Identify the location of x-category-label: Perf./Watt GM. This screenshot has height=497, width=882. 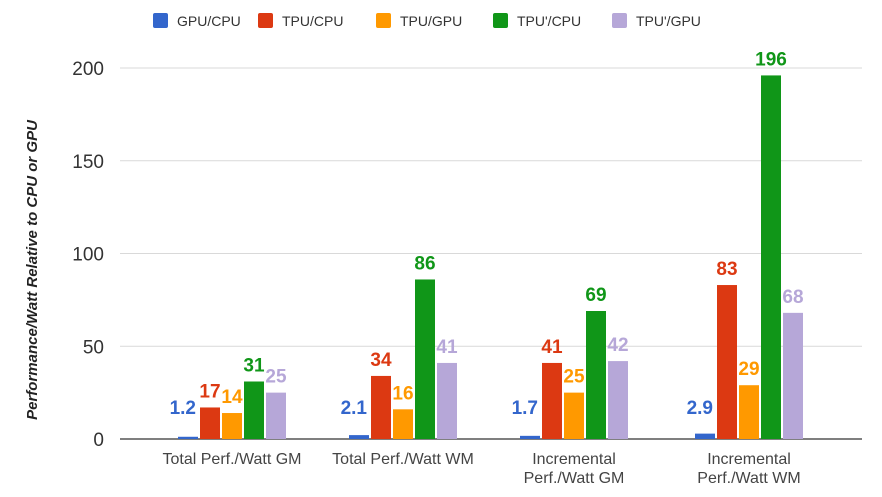
(574, 478).